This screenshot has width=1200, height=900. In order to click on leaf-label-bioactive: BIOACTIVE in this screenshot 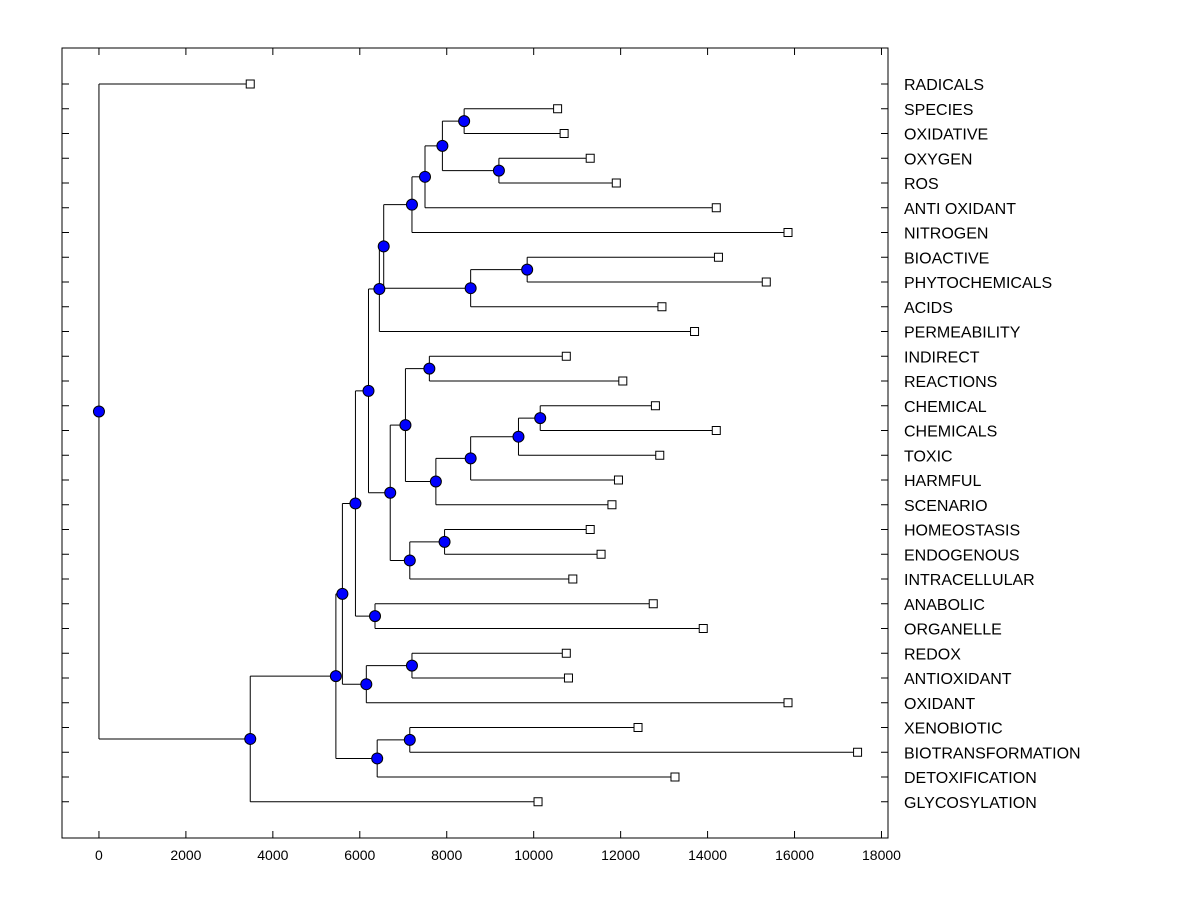, I will do `click(946, 258)`.